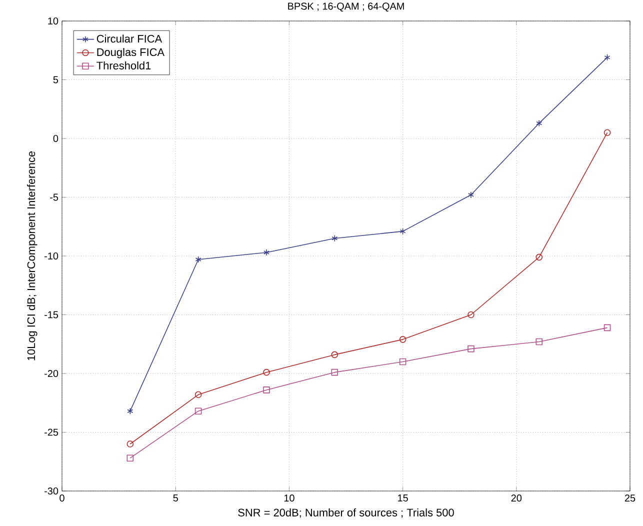  I want to click on x-tick-label: 15, so click(403, 498).